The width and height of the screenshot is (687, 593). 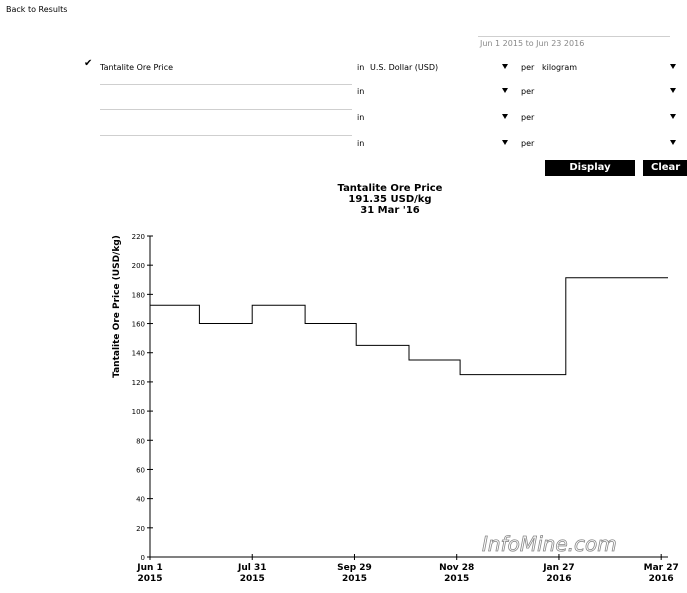 I want to click on y-tick-label: 60, so click(x=140, y=470).